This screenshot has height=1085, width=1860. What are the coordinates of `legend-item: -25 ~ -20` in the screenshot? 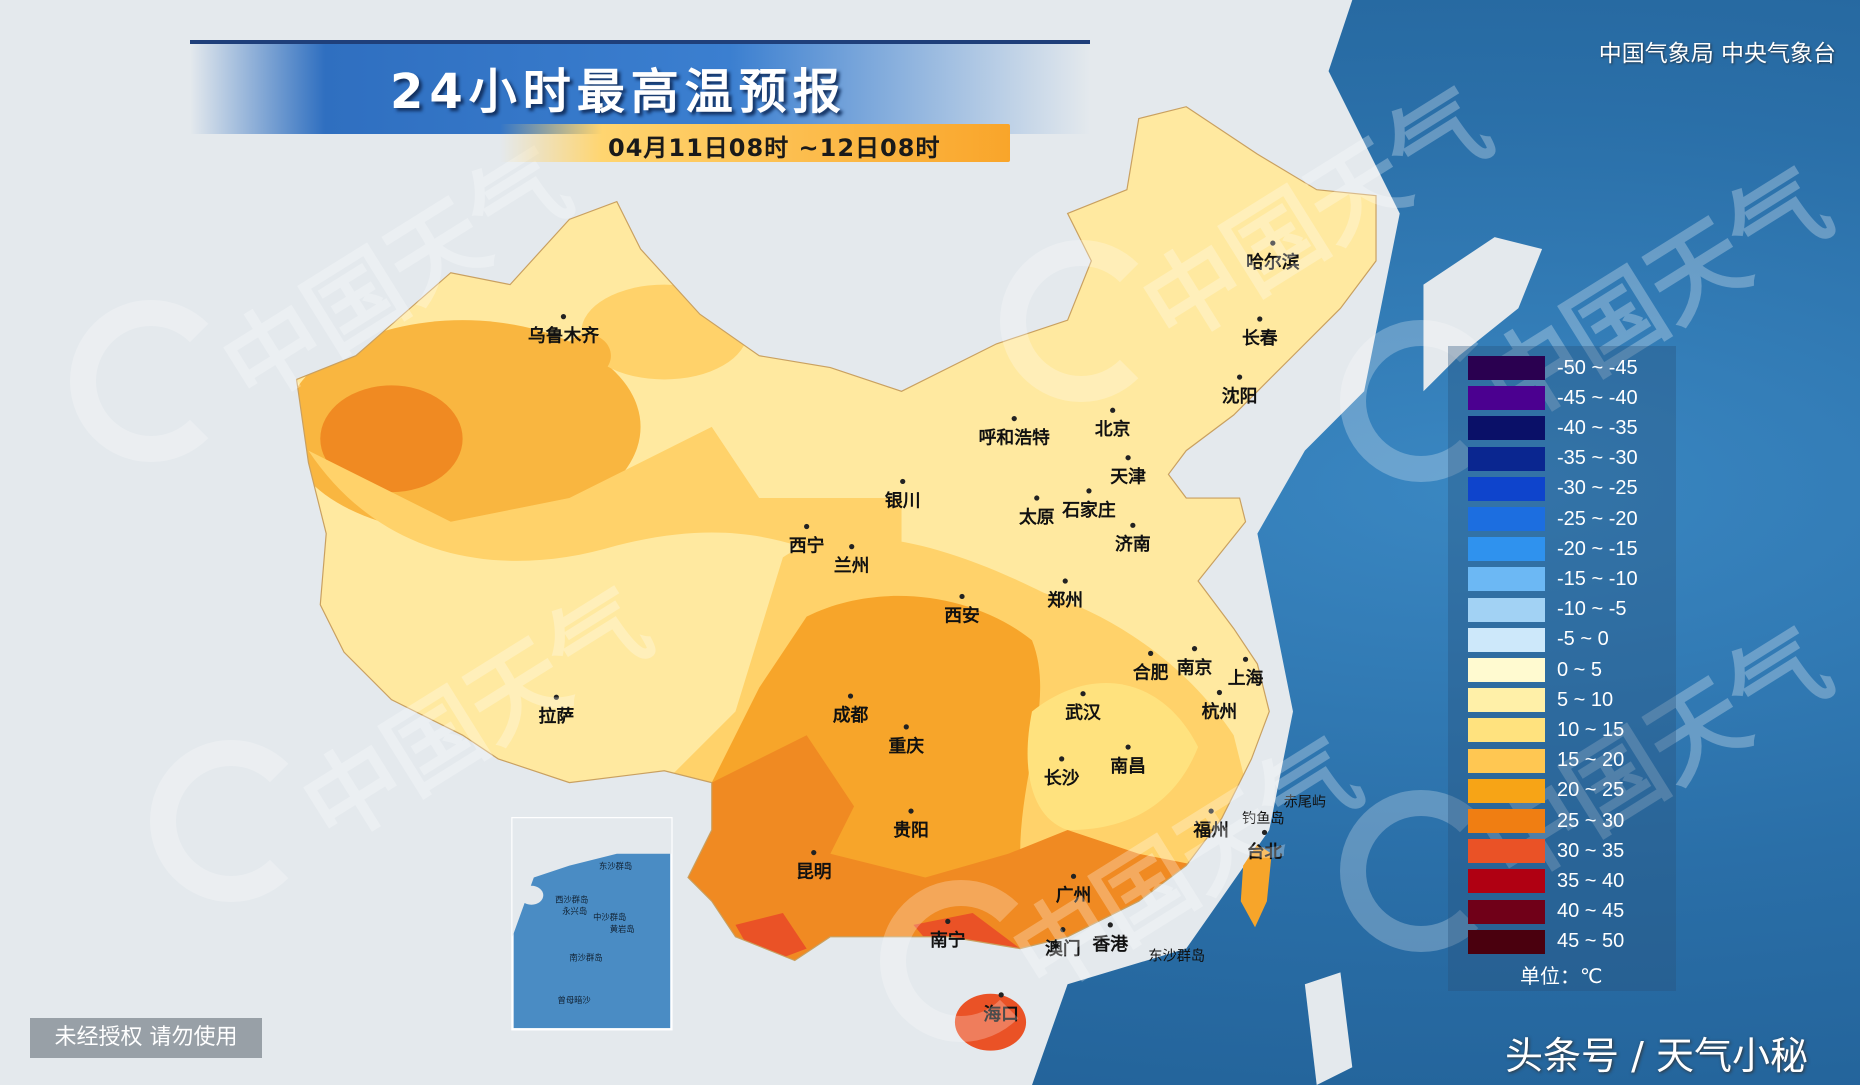 It's located at (1553, 519).